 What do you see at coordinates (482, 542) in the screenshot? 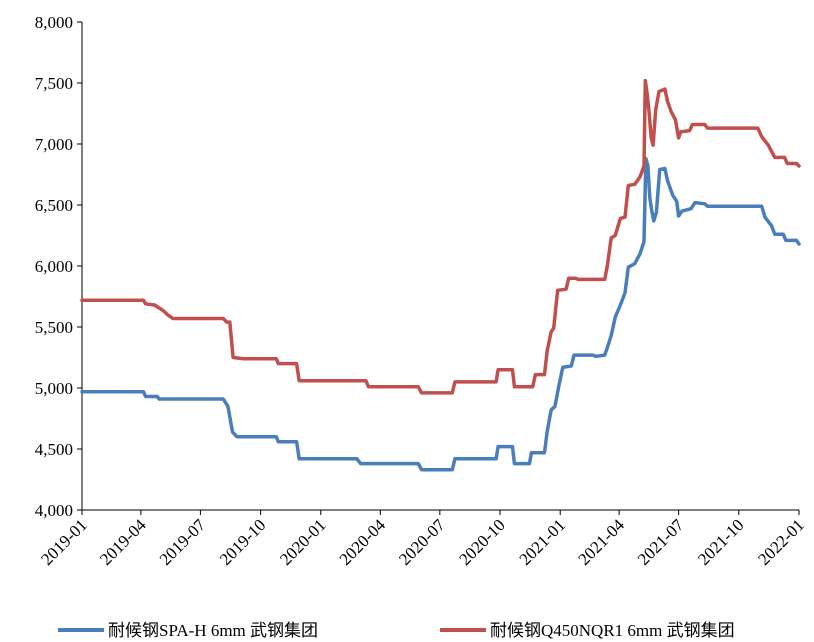
I see `x-tick-label: 2020-10` at bounding box center [482, 542].